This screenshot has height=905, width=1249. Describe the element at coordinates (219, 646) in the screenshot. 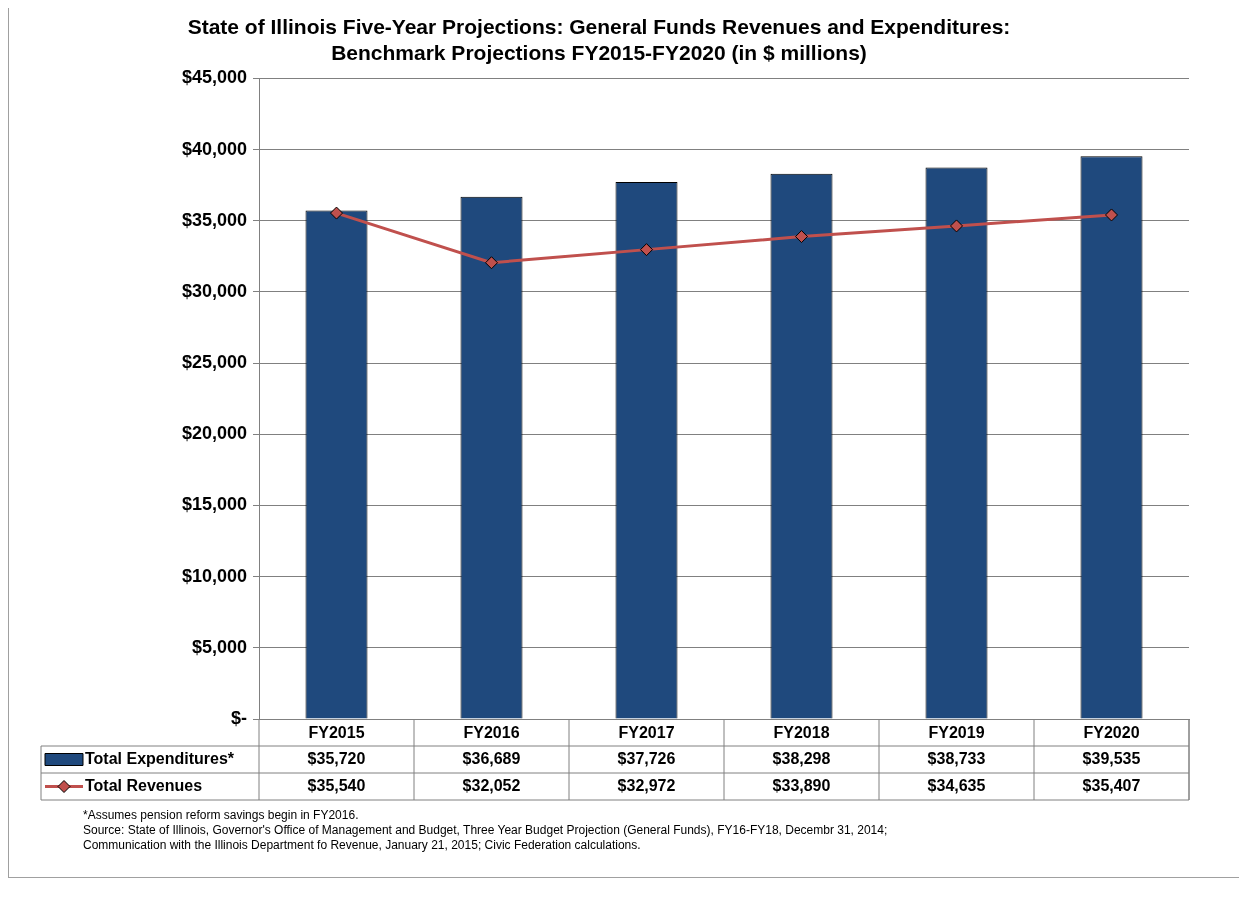

I see `y-tick-label: $5,000` at that location.